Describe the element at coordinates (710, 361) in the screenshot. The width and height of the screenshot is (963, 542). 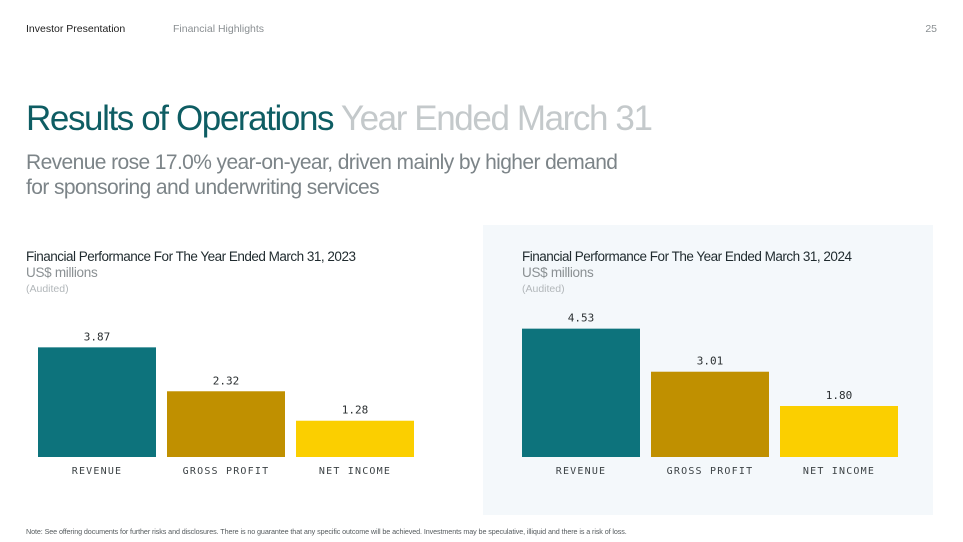
I see `value-label-gross-profit: 3.01` at that location.